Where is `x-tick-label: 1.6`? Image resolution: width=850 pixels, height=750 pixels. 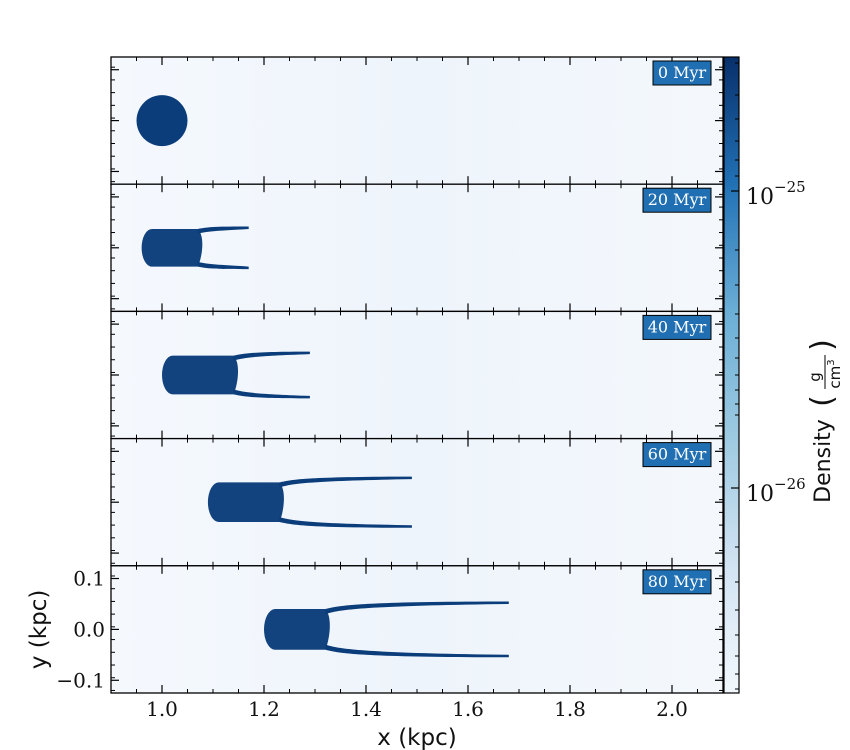 x-tick-label: 1.6 is located at coordinates (468, 709).